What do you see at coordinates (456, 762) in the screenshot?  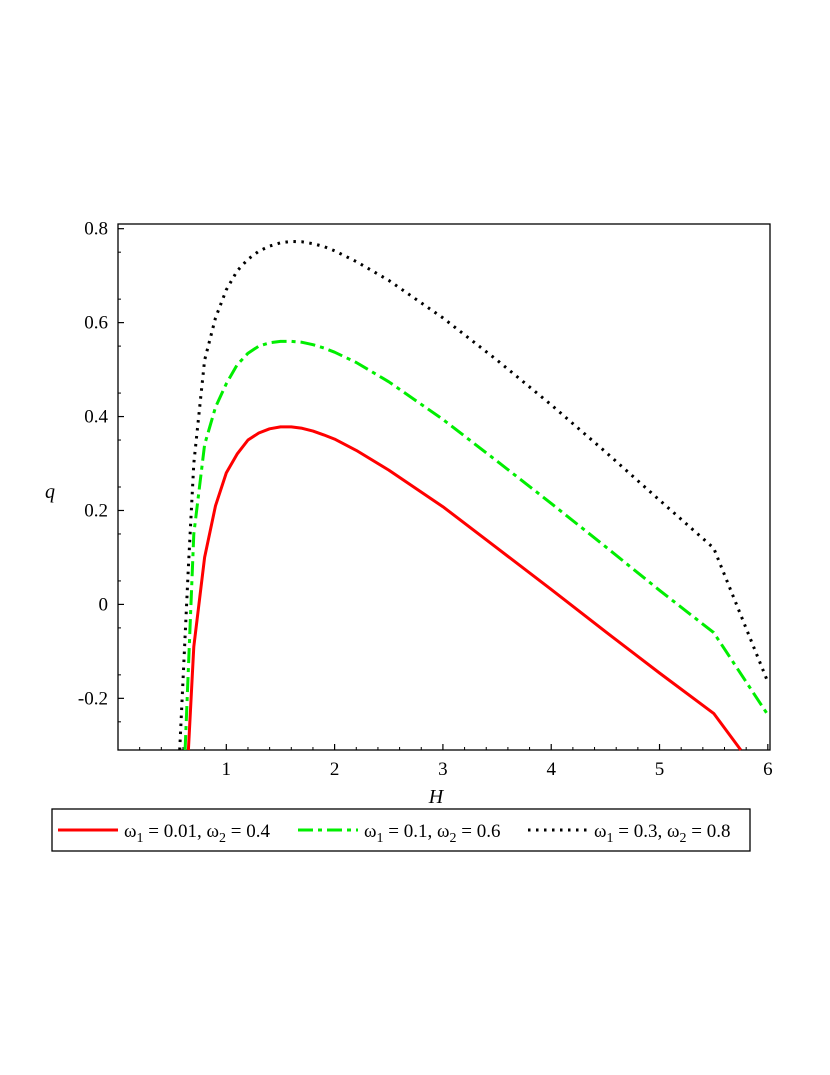 I see `x-axis: 1 2 3 4 5 6` at bounding box center [456, 762].